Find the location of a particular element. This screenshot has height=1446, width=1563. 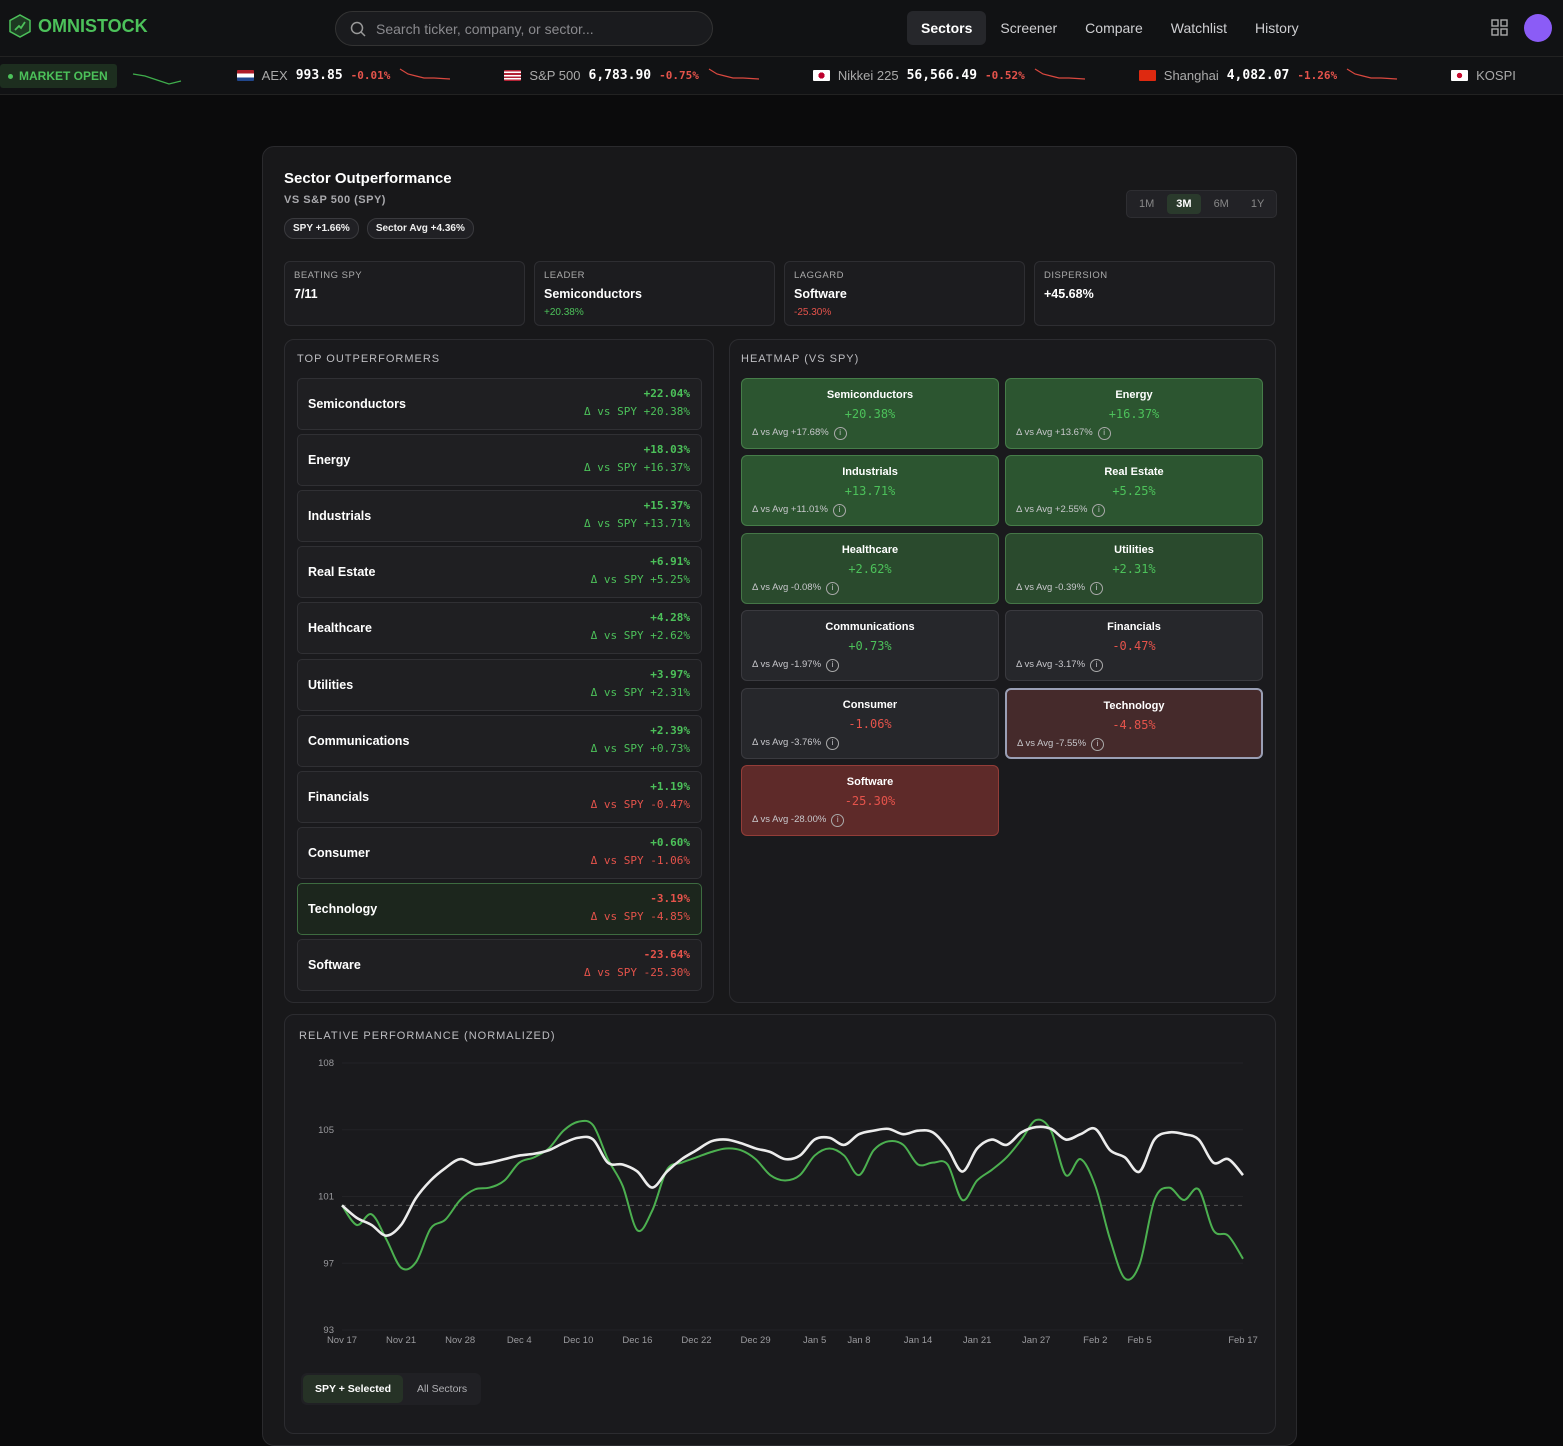

sector-row: Software -23.64% Δ vs SPY -25.30% is located at coordinates (499, 965).